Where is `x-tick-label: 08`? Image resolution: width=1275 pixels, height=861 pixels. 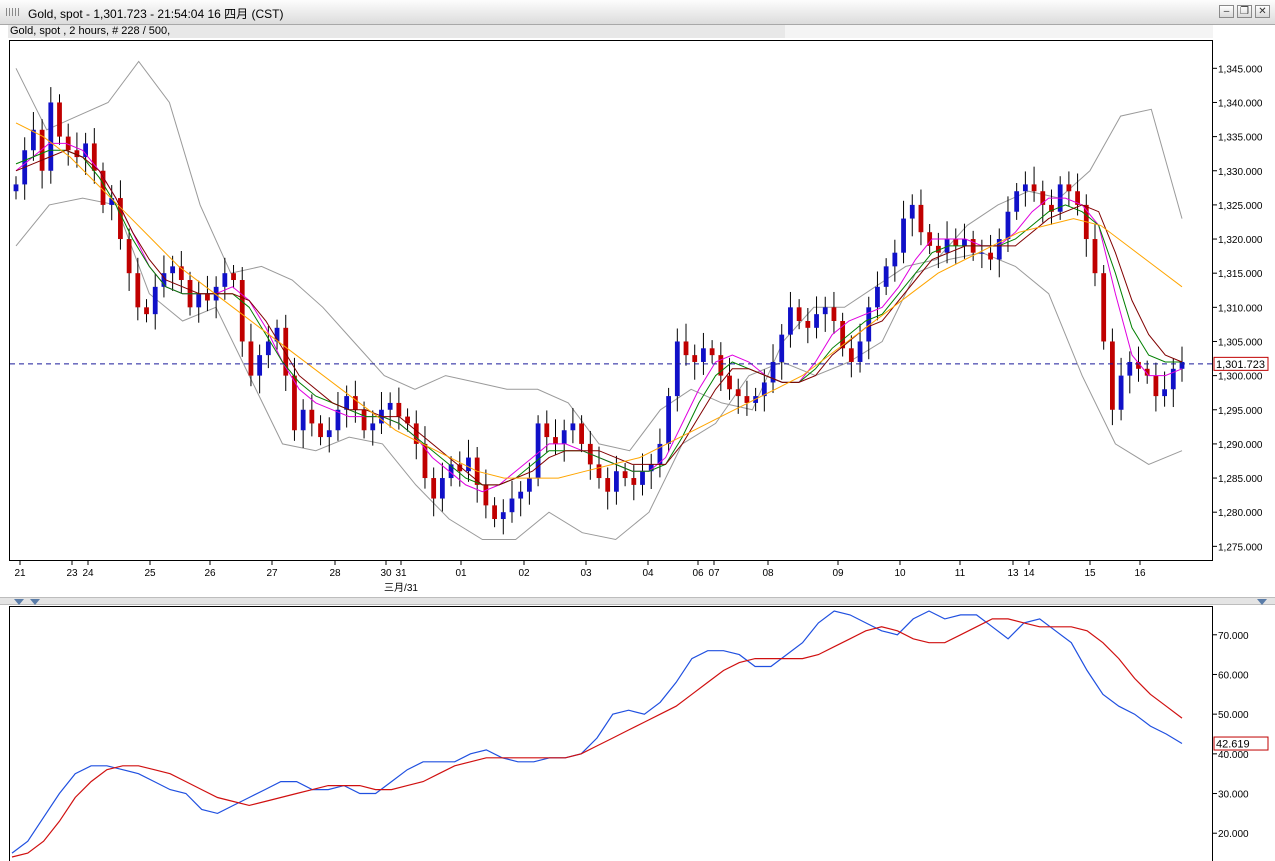 x-tick-label: 08 is located at coordinates (768, 573).